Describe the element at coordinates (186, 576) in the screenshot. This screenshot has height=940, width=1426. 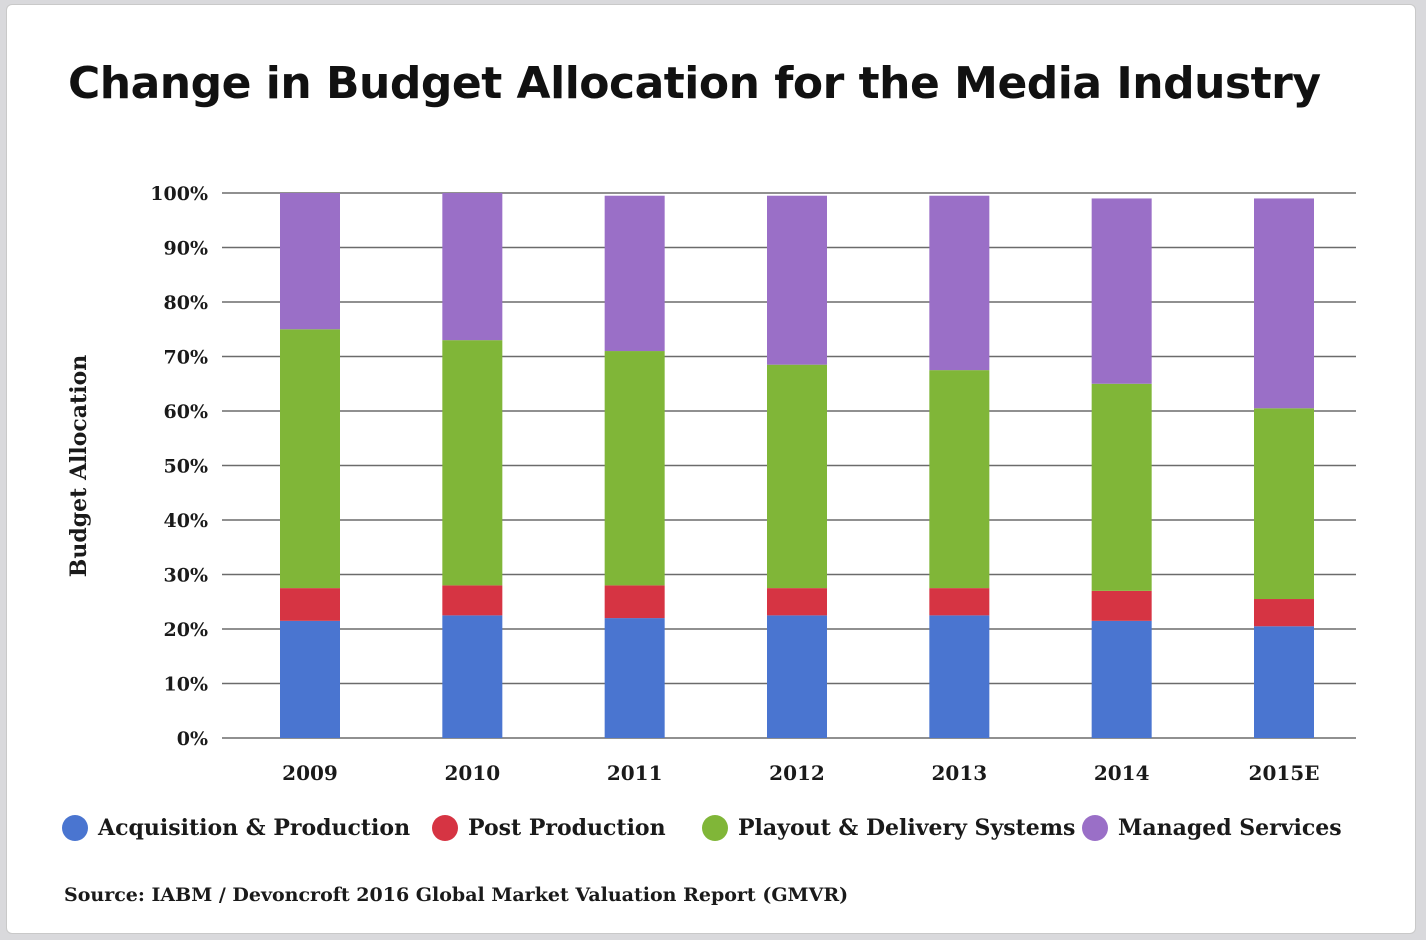
I see `y-tick-label: 30%` at that location.